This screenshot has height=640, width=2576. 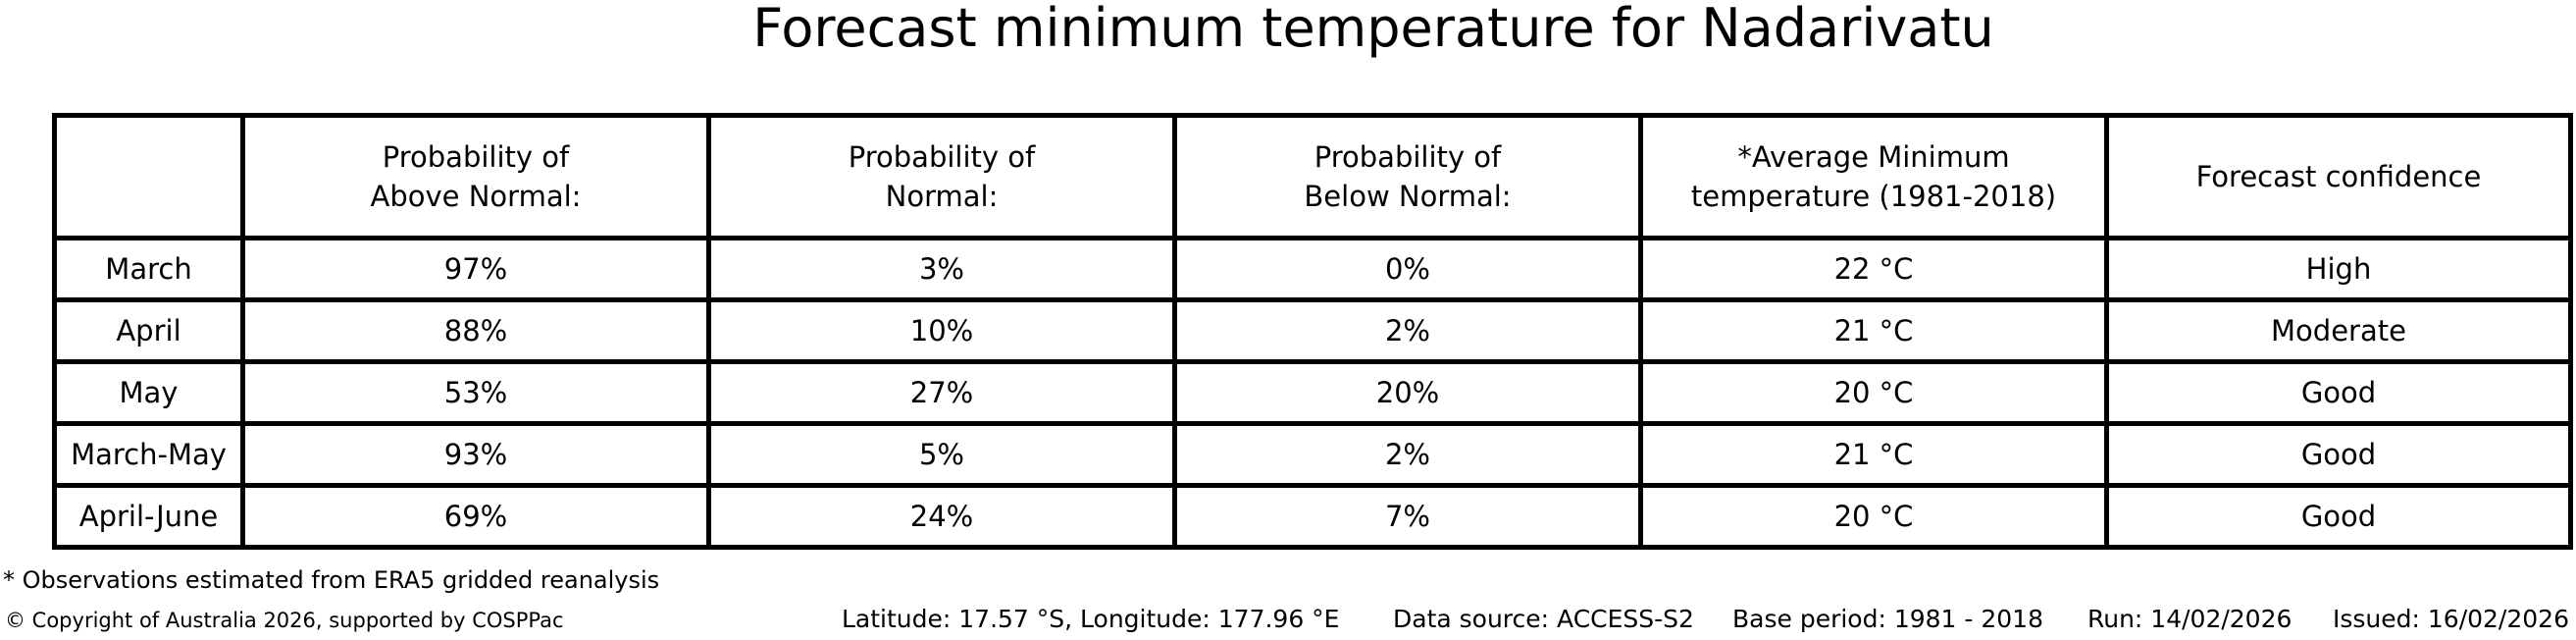 I want to click on cell-below-normal: 0%, so click(x=1407, y=269).